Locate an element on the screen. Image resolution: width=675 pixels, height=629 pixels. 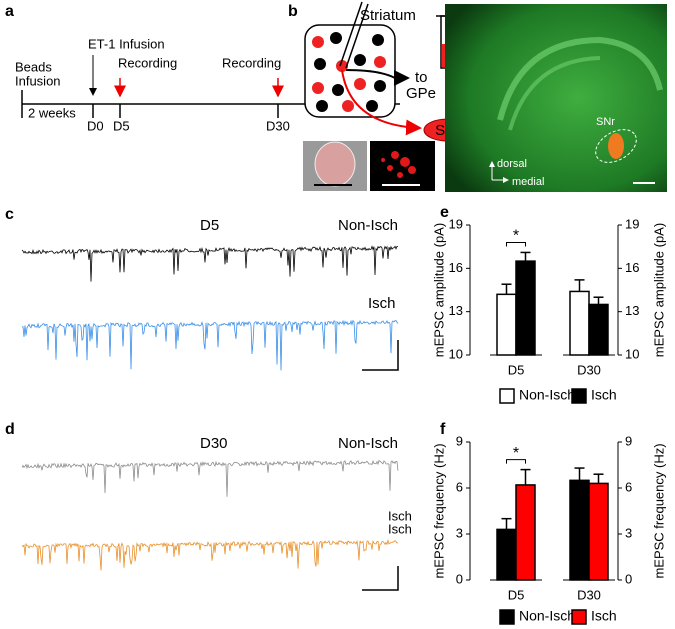
panel-label: e is located at coordinates (444, 212).